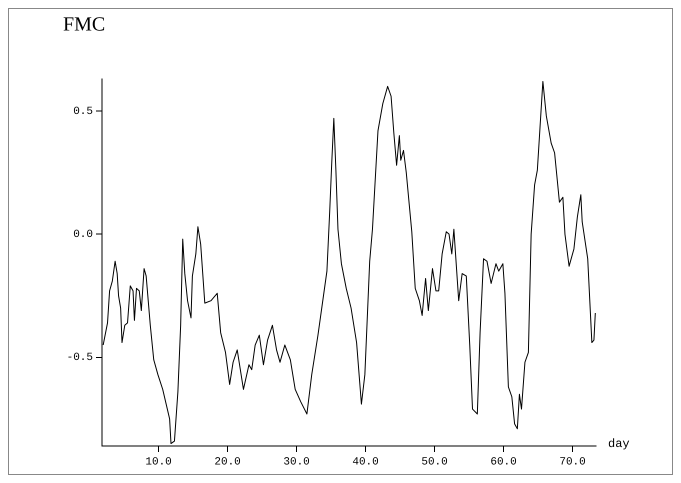  Describe the element at coordinates (79, 358) in the screenshot. I see `y-tick-label: -0.5` at that location.